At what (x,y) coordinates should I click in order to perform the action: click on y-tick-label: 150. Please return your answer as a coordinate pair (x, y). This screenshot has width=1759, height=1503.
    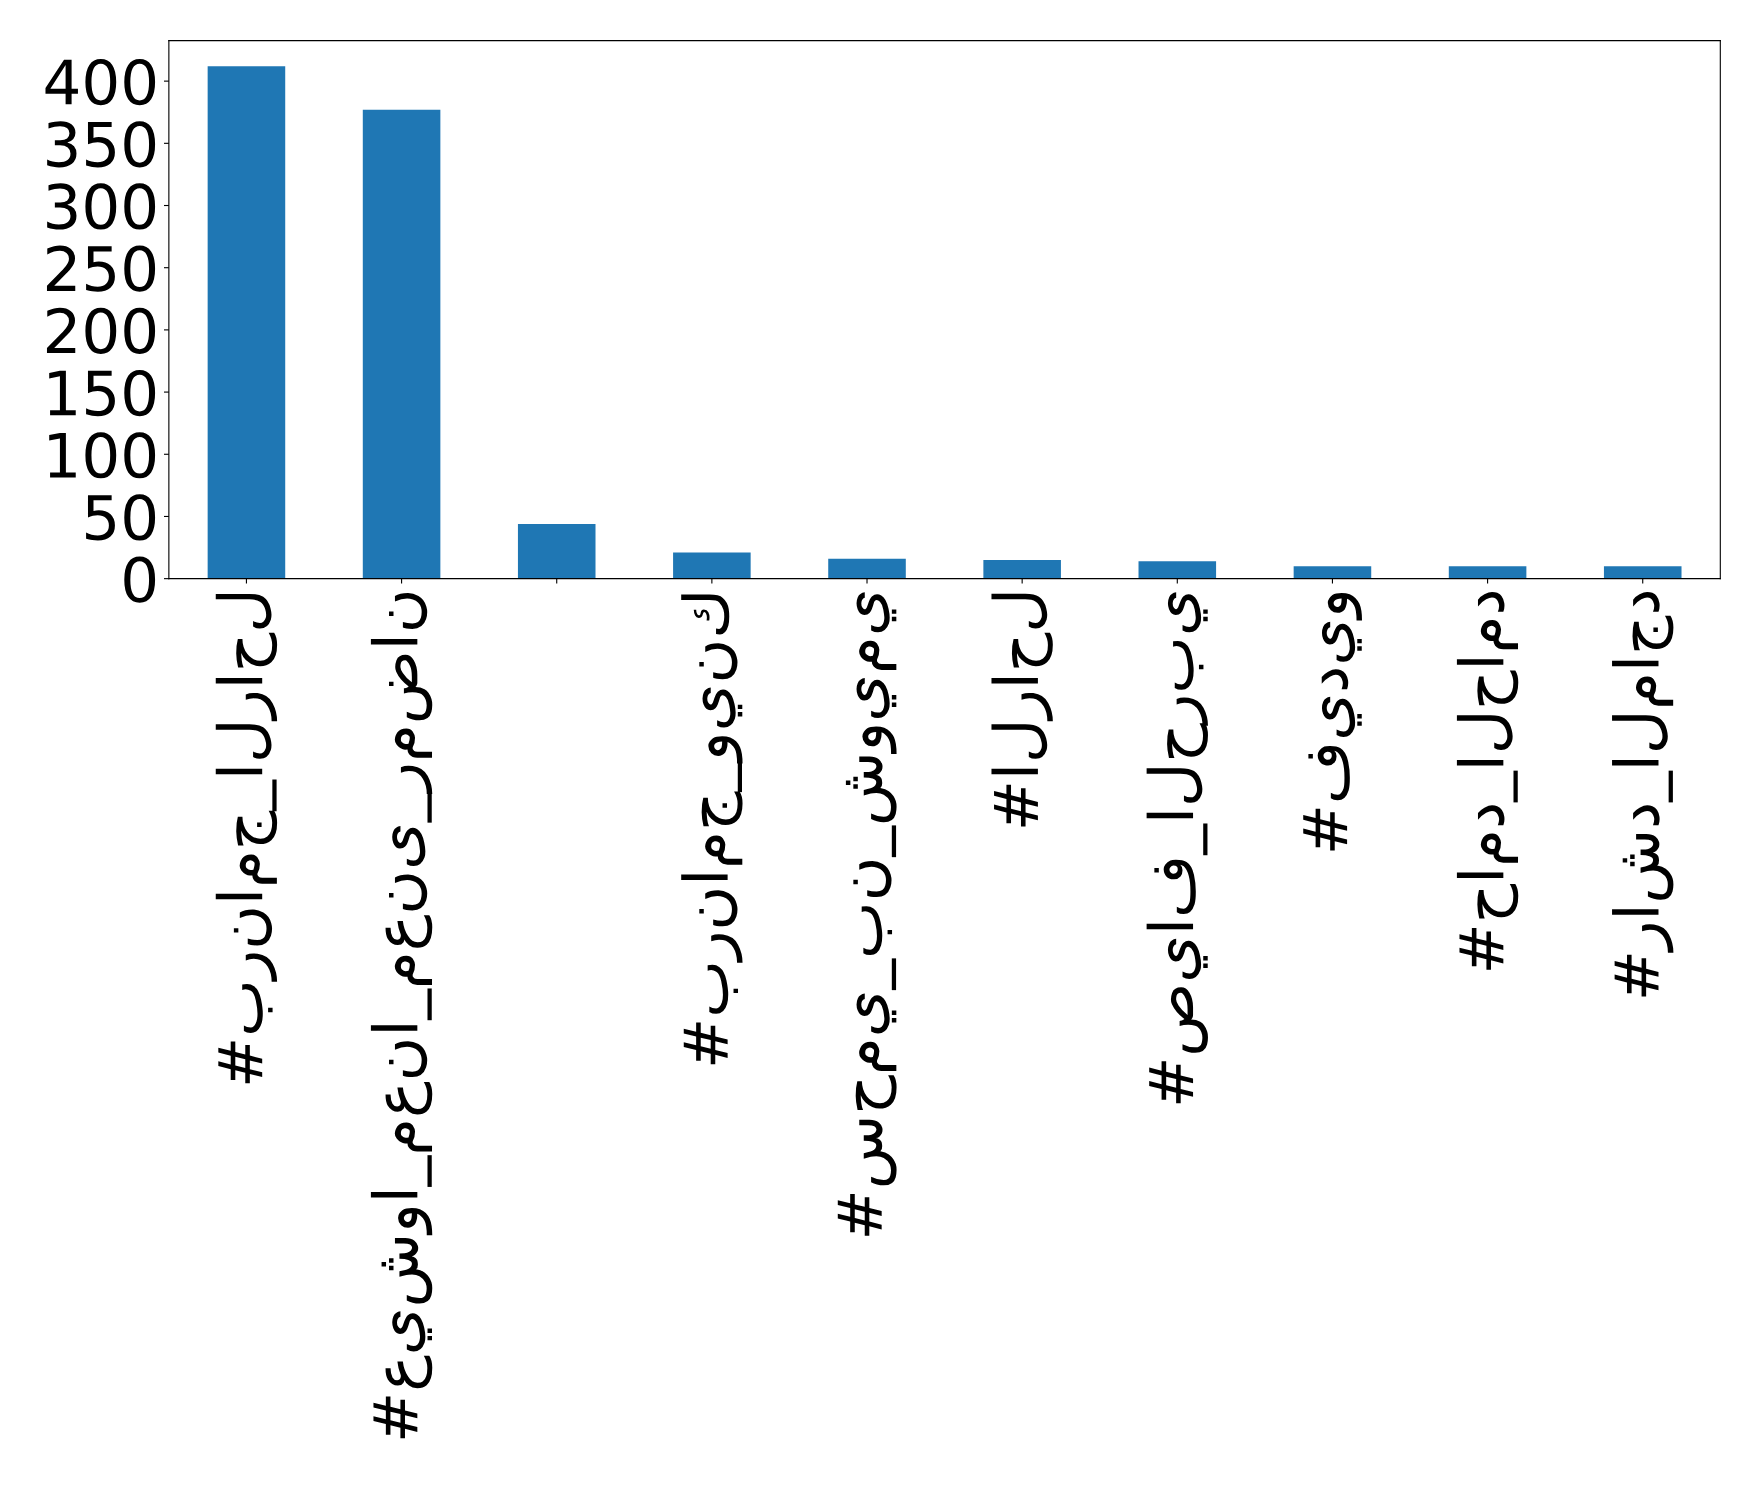
    Looking at the image, I should click on (102, 393).